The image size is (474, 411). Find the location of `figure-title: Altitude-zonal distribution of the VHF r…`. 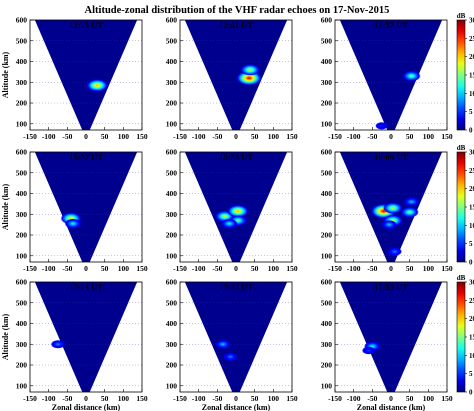

figure-title: Altitude-zonal distribution of the VHF r… is located at coordinates (237, 10).